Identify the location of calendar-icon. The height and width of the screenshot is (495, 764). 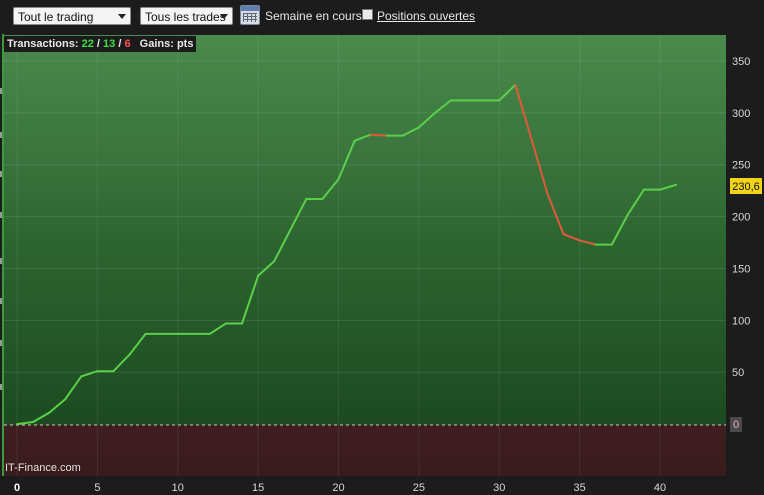
(250, 15).